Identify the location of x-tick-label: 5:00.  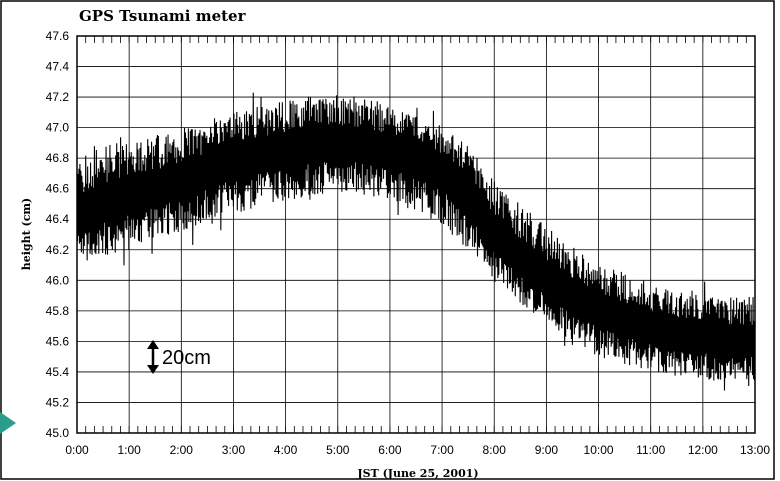
(338, 450).